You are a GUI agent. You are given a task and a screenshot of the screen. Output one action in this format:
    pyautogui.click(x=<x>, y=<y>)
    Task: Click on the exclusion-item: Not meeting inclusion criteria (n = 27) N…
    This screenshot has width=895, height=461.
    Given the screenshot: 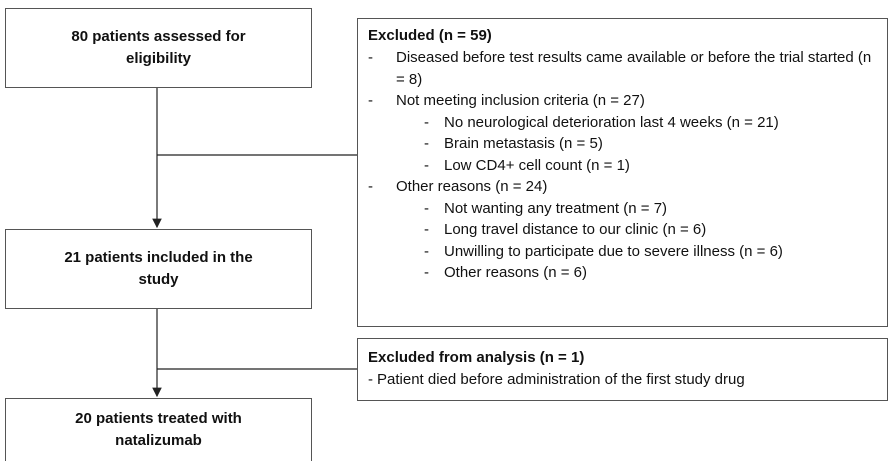 What is the action you would take?
    pyautogui.click(x=622, y=133)
    